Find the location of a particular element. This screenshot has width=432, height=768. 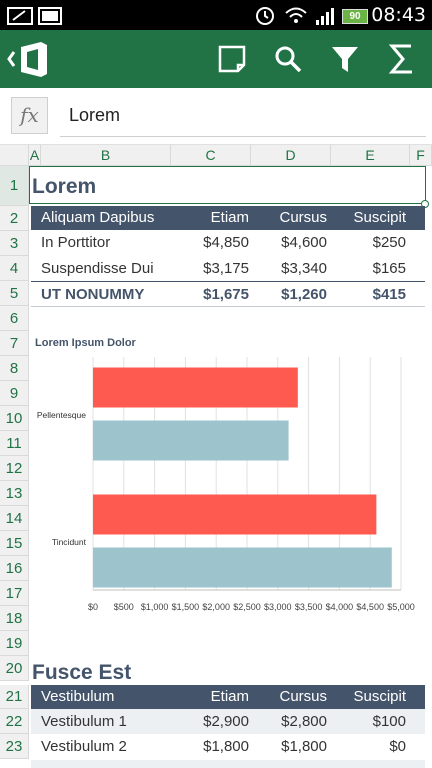

table-cell: $100 is located at coordinates (389, 721).